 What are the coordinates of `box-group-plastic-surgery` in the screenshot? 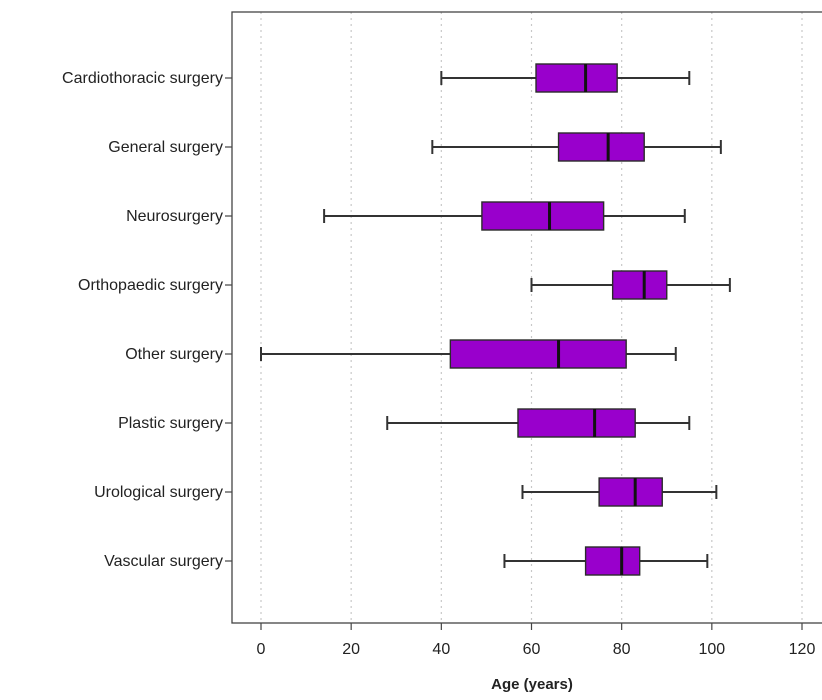 It's located at (538, 423).